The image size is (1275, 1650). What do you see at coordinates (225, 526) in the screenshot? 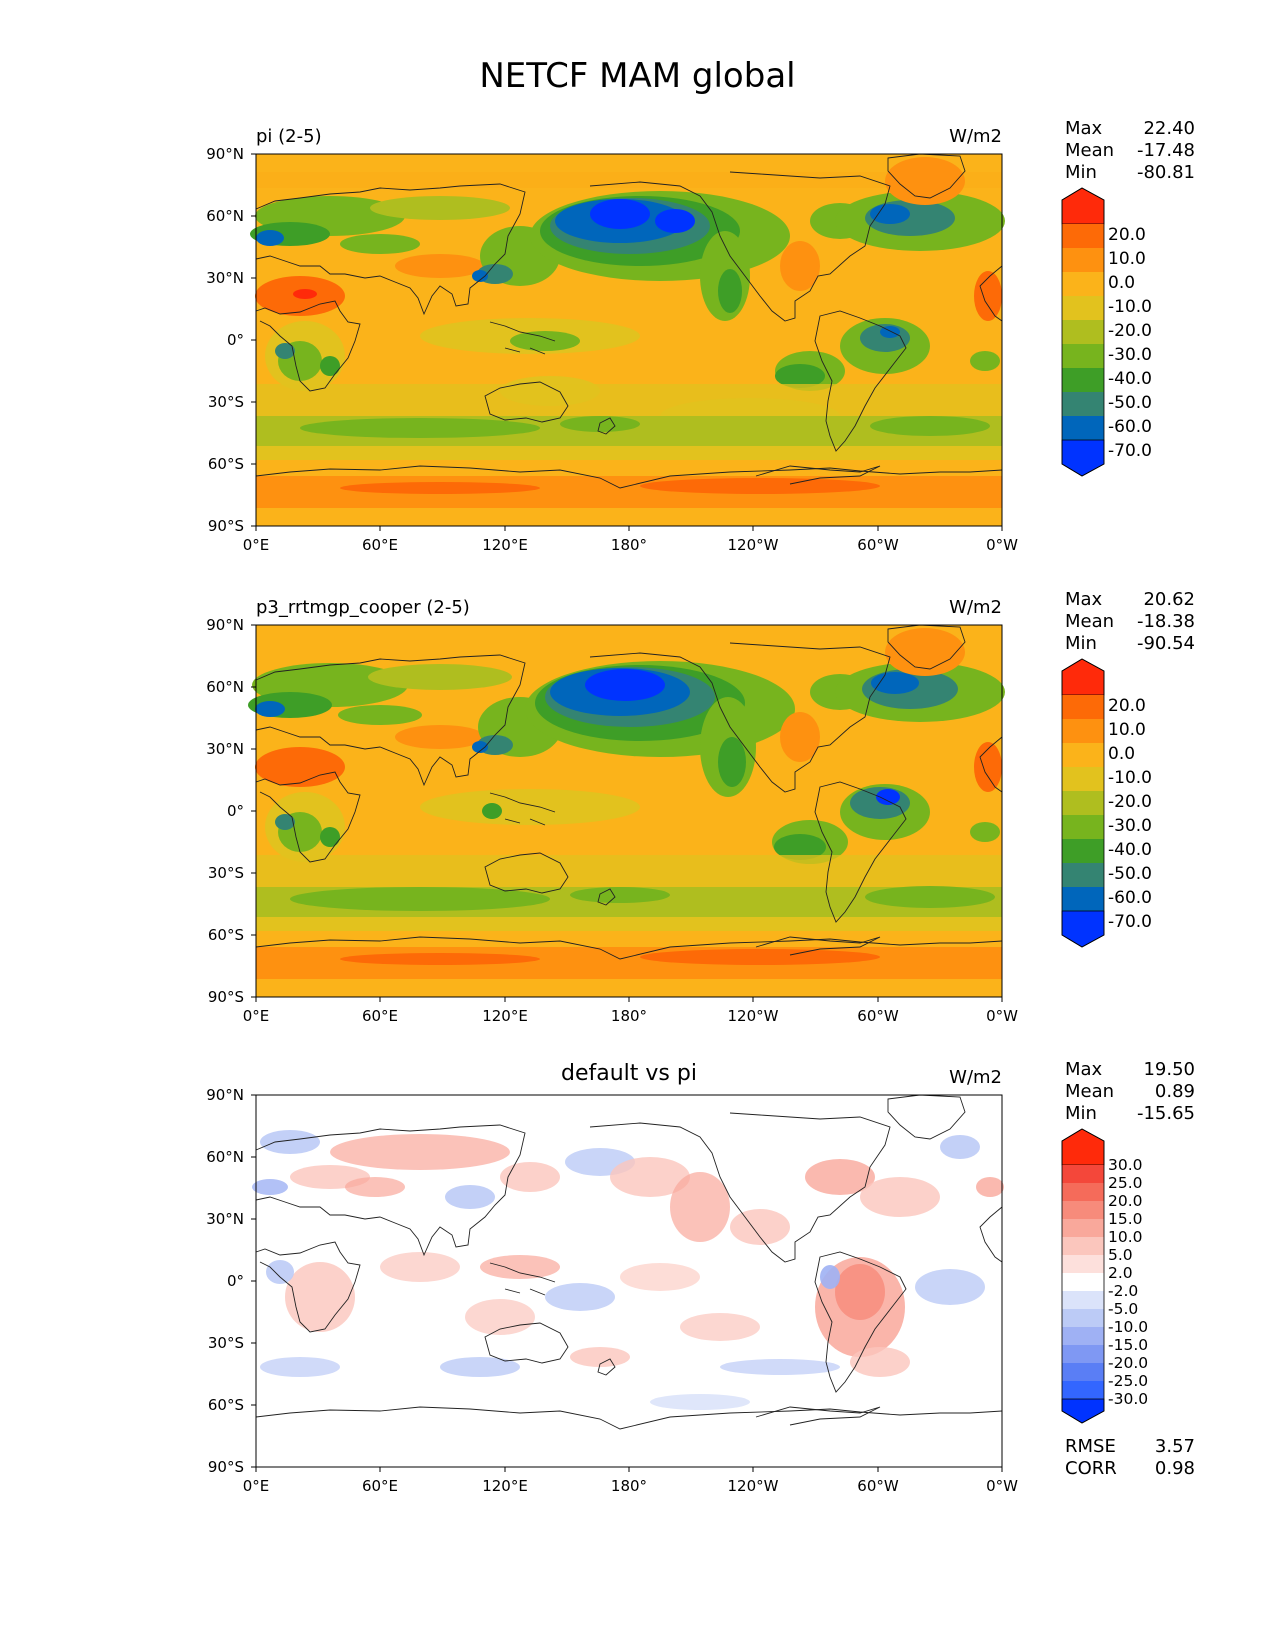
I see `lat-tick-label: 90°S` at bounding box center [225, 526].